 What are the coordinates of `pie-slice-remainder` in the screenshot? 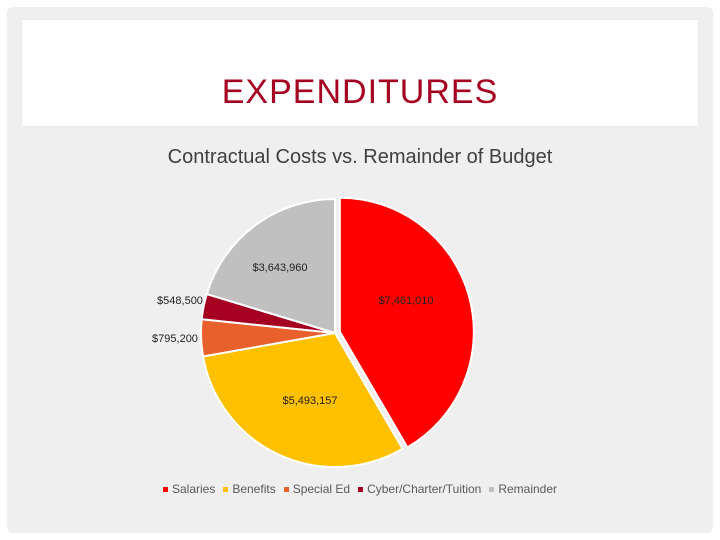 It's located at (270, 266).